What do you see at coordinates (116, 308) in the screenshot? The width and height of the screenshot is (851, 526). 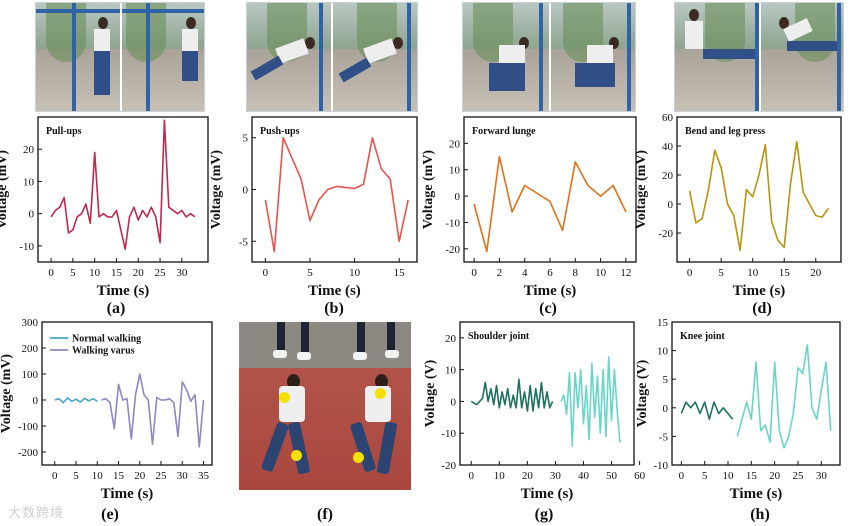 I see `panel-label-a: (a)` at bounding box center [116, 308].